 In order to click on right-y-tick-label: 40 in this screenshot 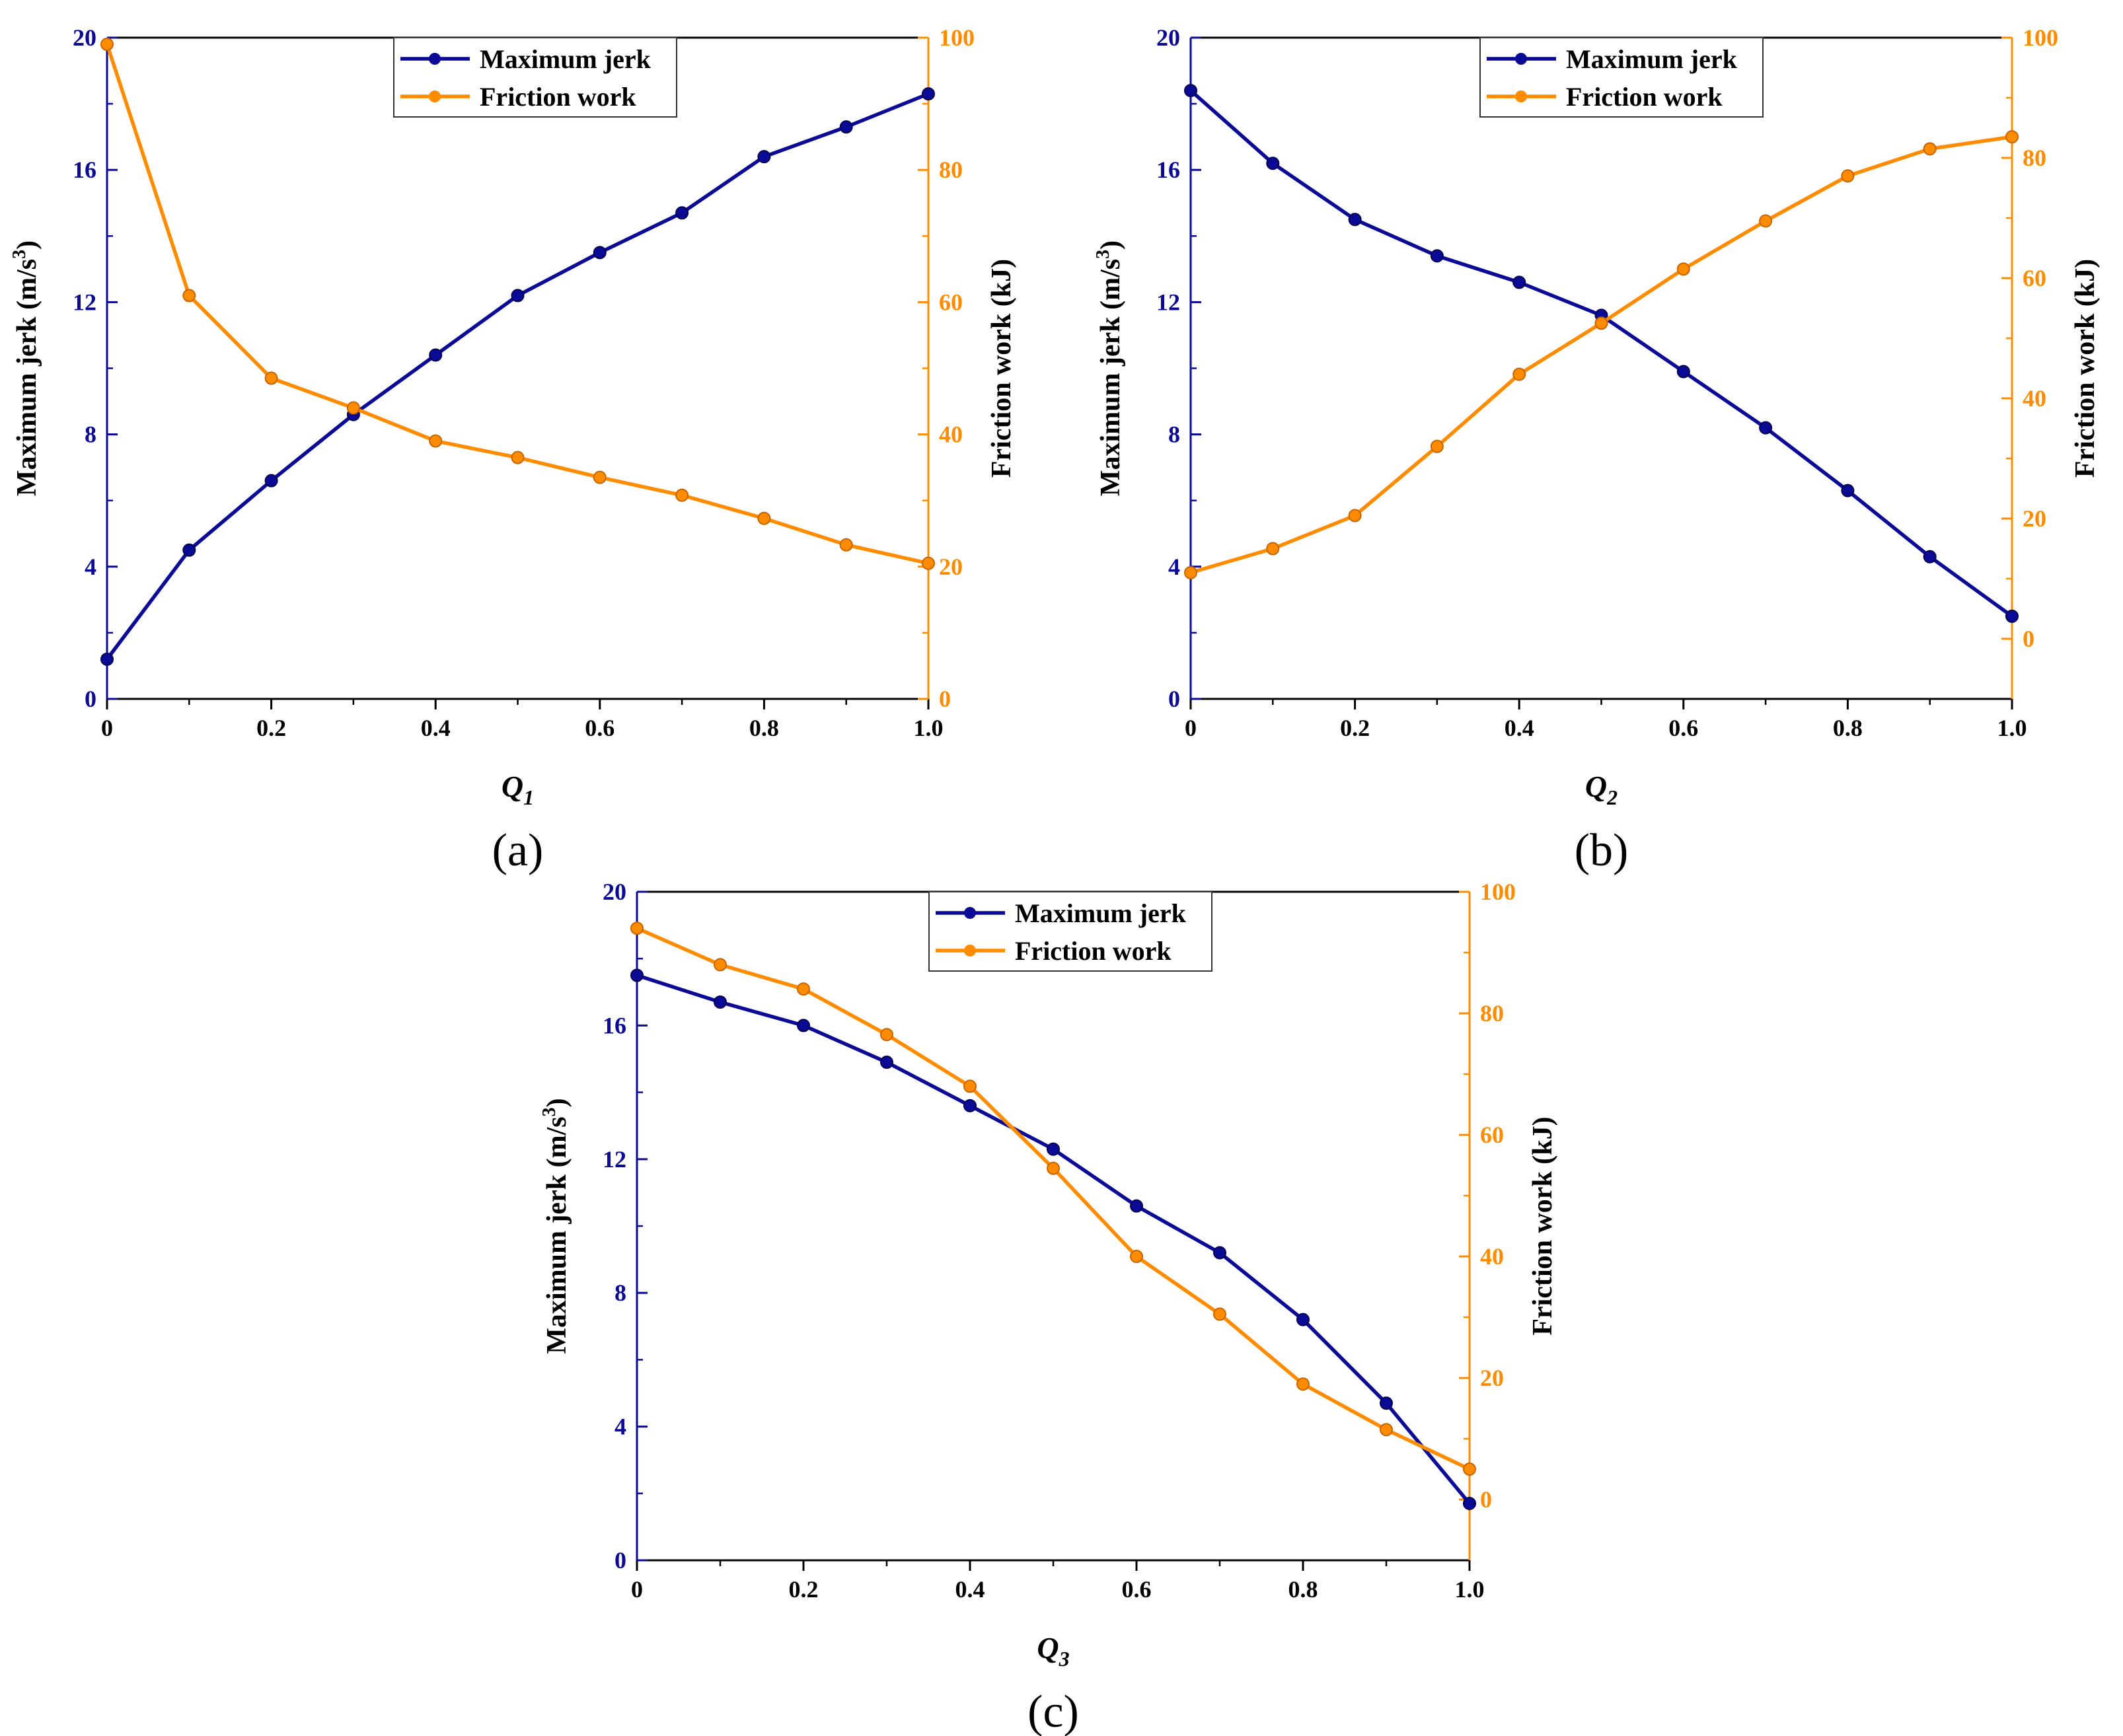, I will do `click(951, 434)`.